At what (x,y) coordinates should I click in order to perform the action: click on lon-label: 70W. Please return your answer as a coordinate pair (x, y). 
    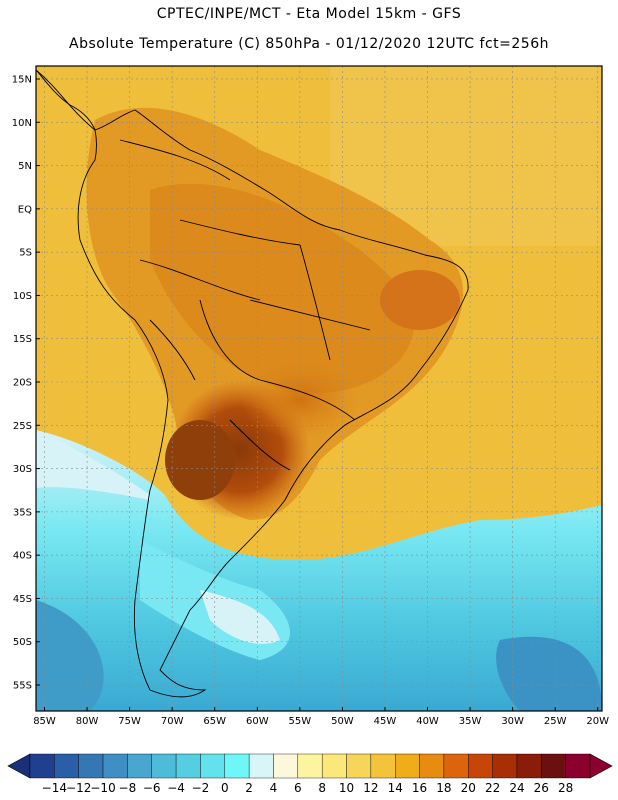
    Looking at the image, I should click on (172, 721).